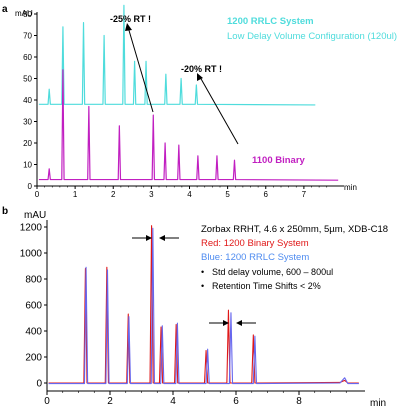  I want to click on panel-a-xtick-label-3: 3, so click(151, 194).